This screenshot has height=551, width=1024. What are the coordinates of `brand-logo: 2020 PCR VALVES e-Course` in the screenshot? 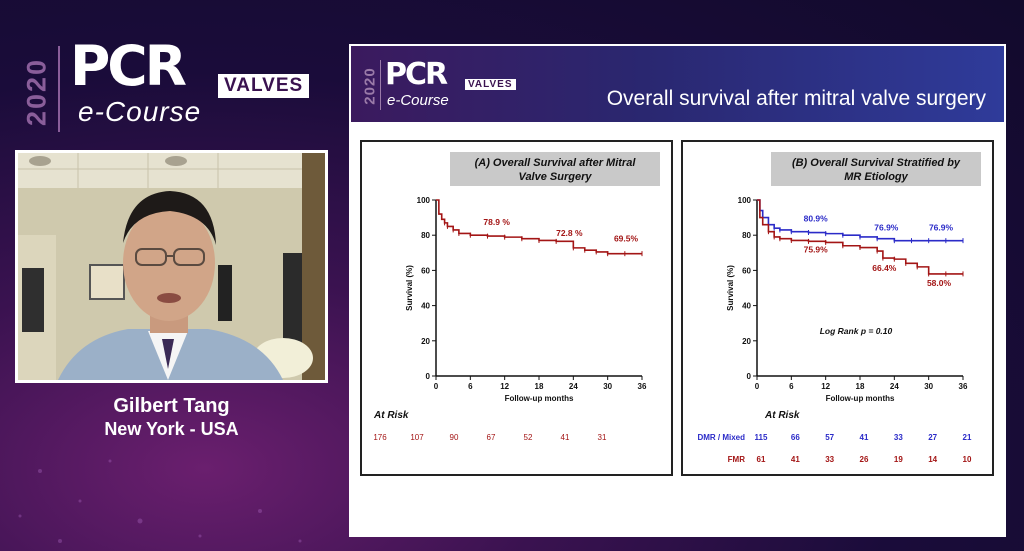 It's located at (171, 85).